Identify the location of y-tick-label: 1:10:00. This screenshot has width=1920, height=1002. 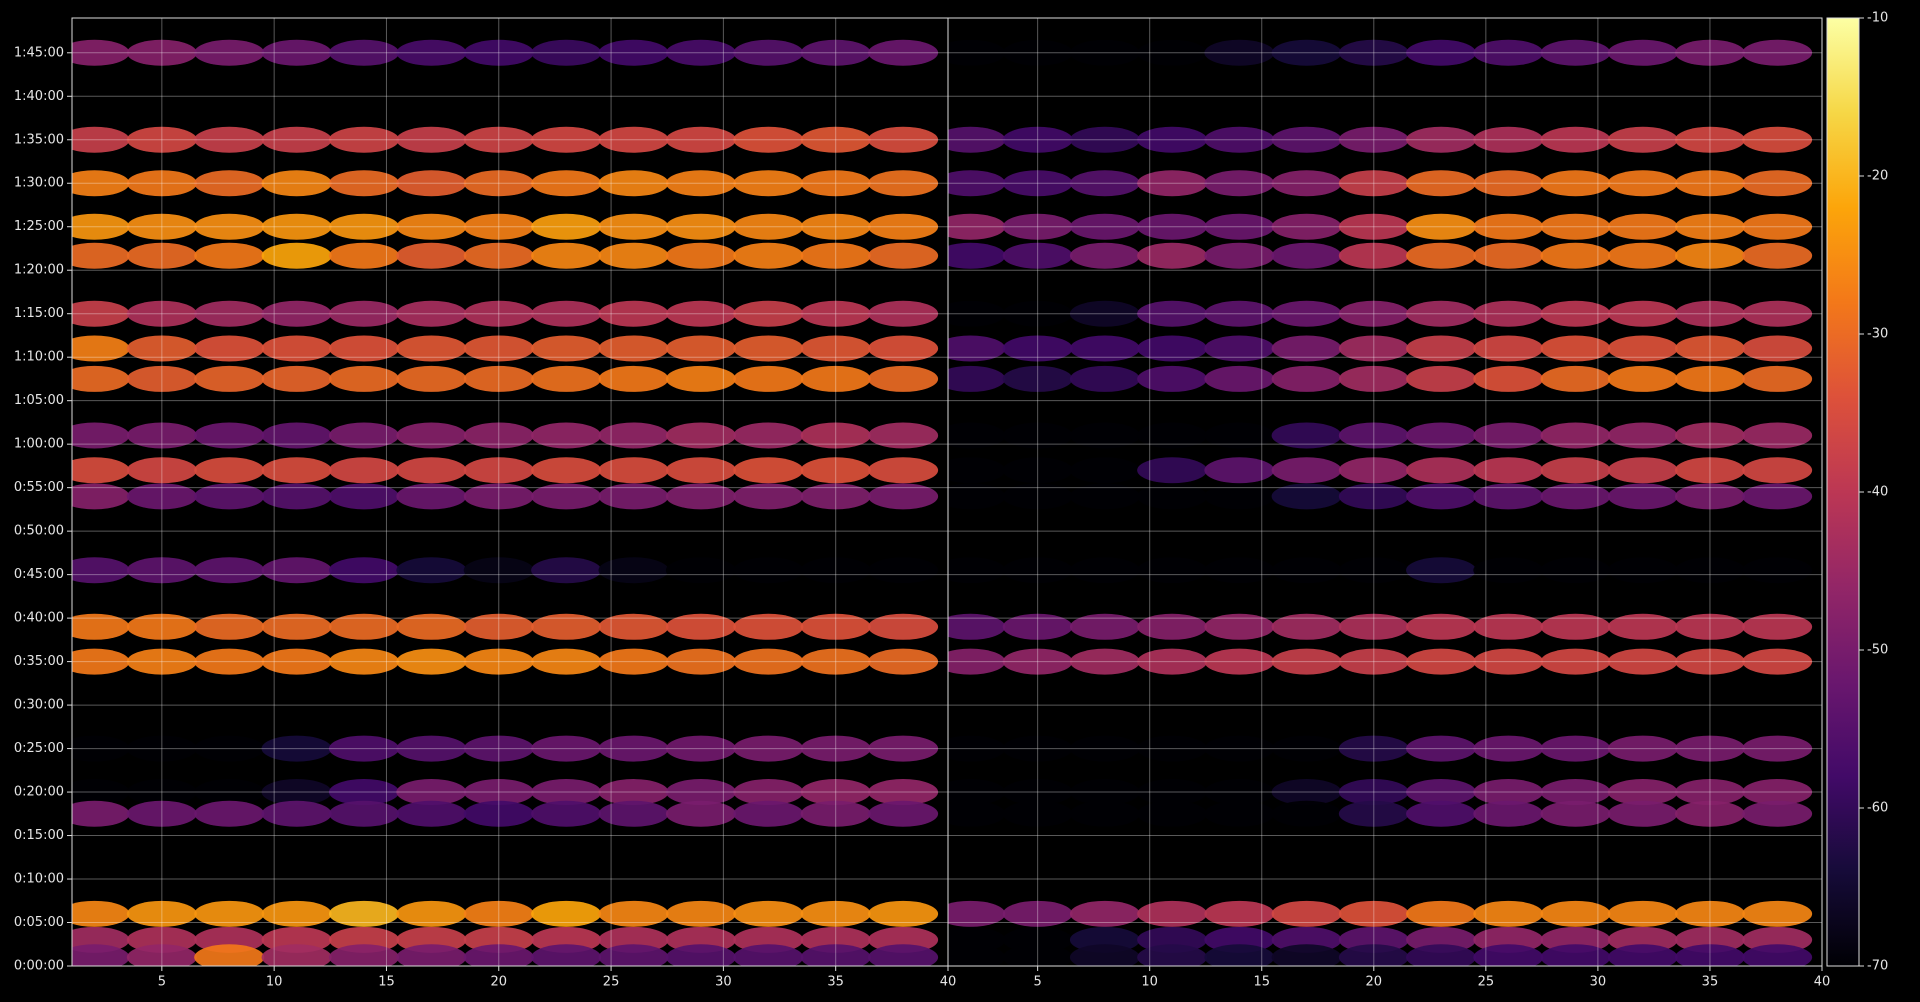
(39, 357).